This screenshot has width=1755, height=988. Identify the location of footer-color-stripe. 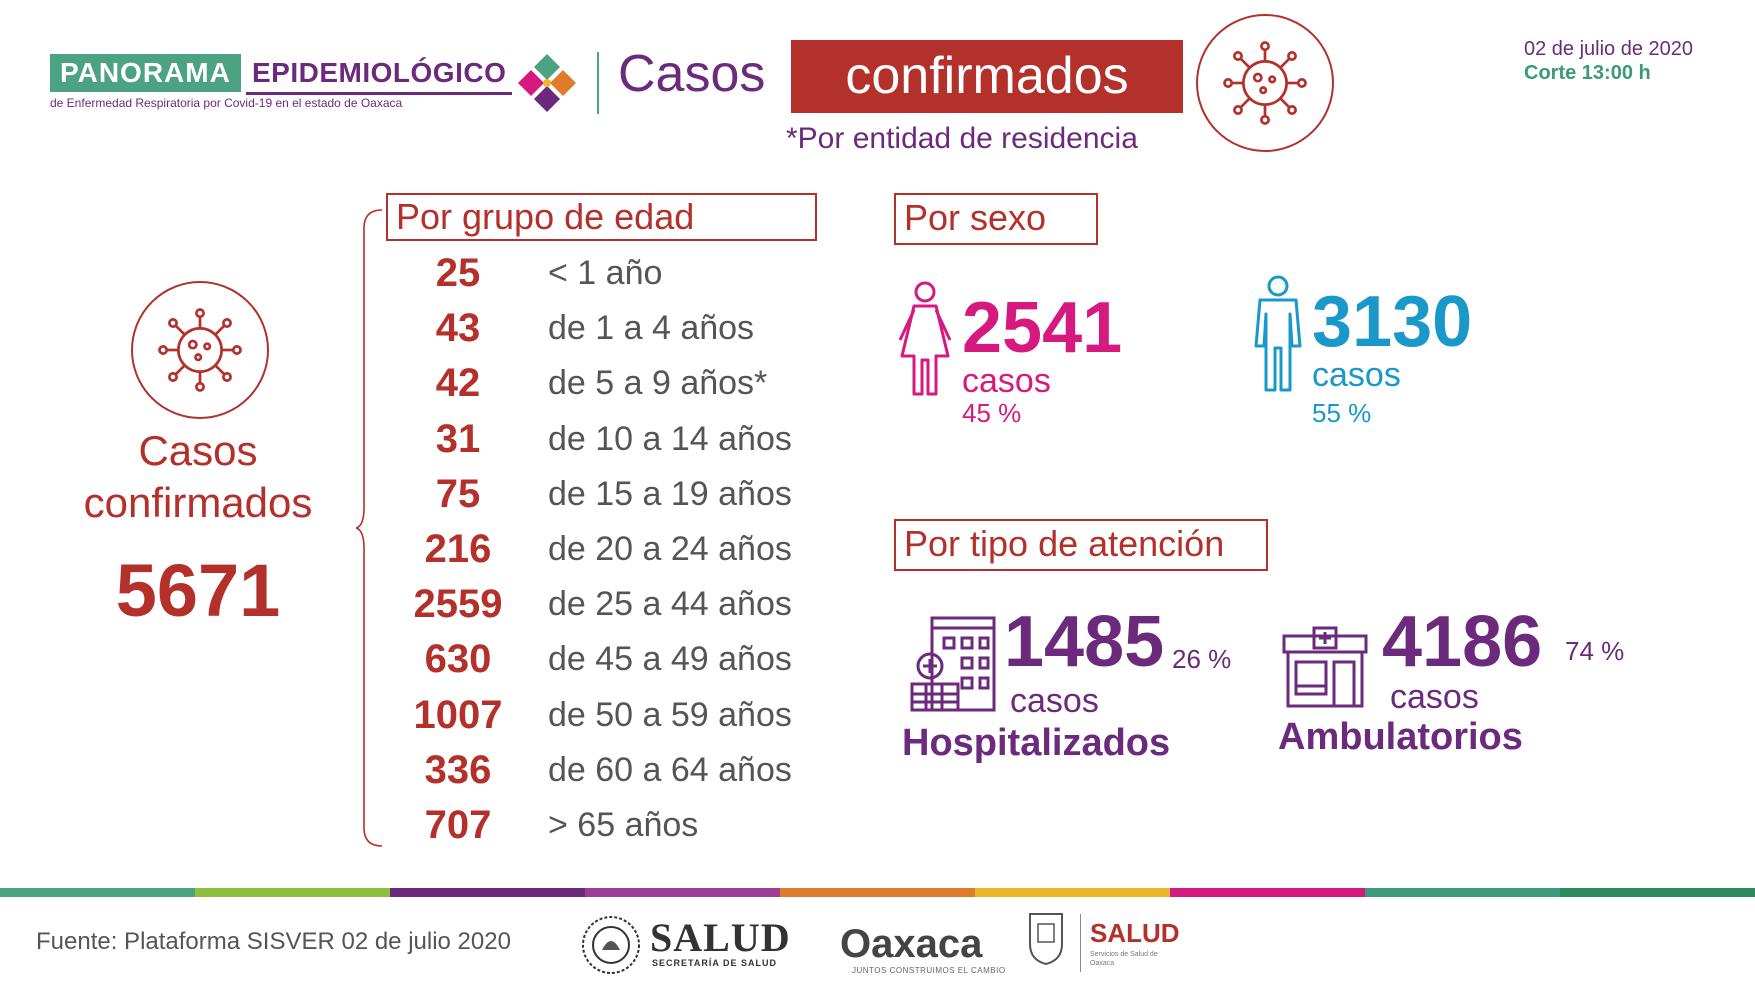
(877, 892).